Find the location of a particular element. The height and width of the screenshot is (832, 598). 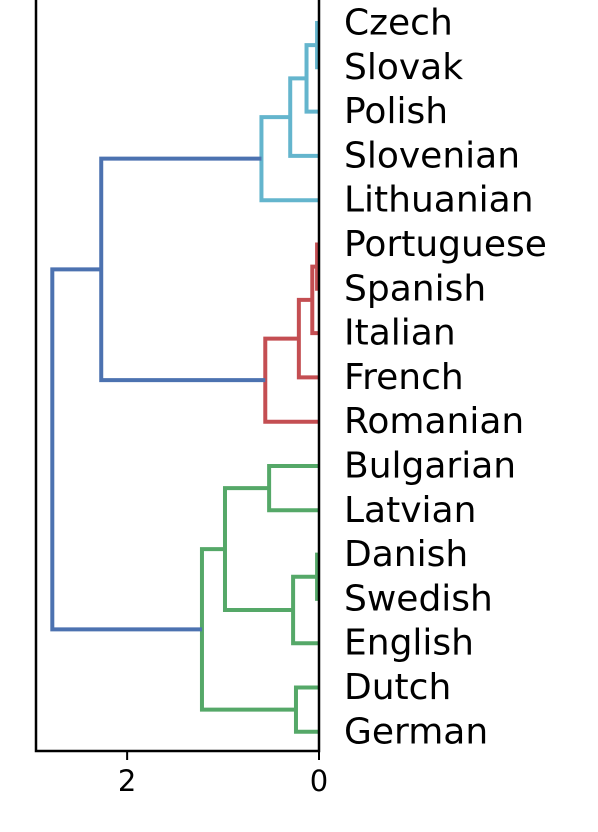

x-tick-label-0: 0 is located at coordinates (319, 781).